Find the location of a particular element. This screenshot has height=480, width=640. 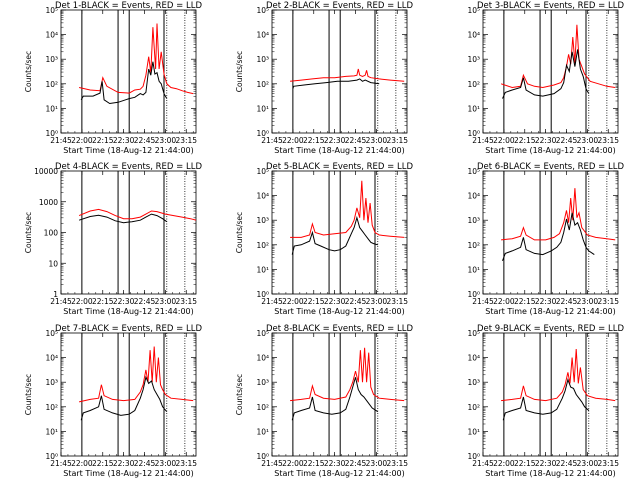

panel-title: Det 8-BLACK = Events, RED = LLD is located at coordinates (339, 329).